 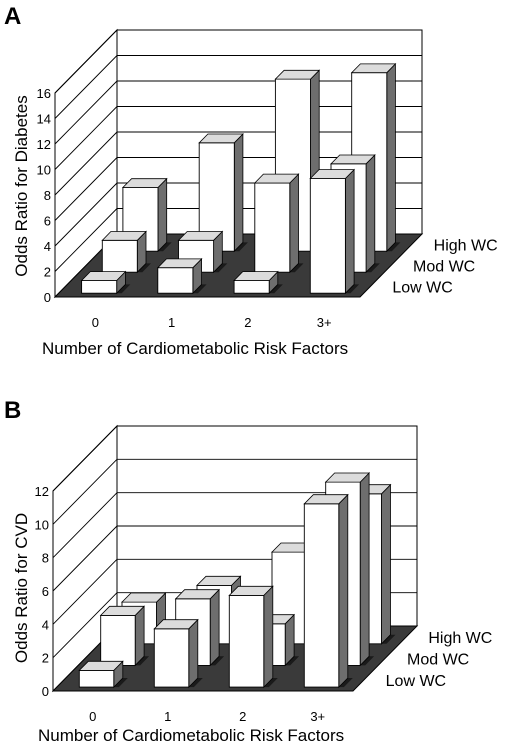 What do you see at coordinates (12, 16) in the screenshot?
I see `panel-a-letter: A` at bounding box center [12, 16].